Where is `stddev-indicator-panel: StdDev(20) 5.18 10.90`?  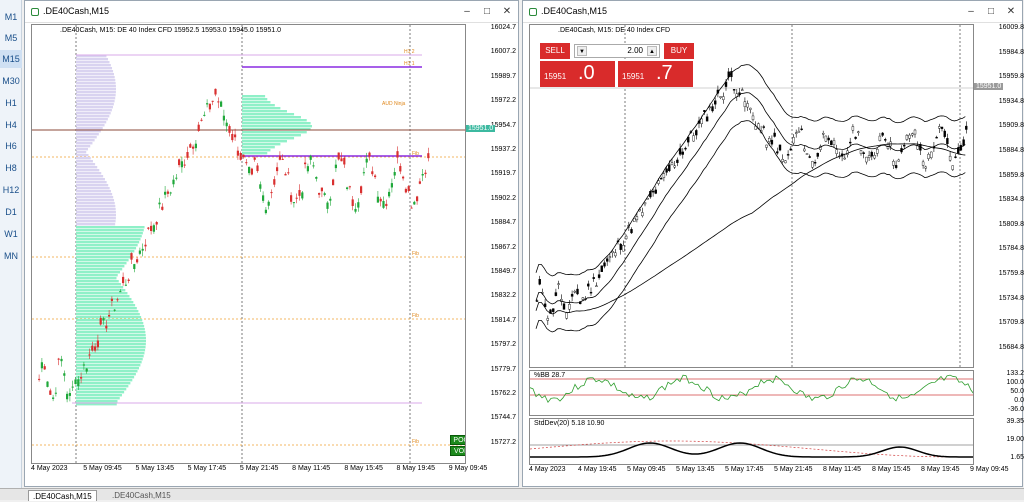 stddev-indicator-panel: StdDev(20) 5.18 10.90 is located at coordinates (751, 441).